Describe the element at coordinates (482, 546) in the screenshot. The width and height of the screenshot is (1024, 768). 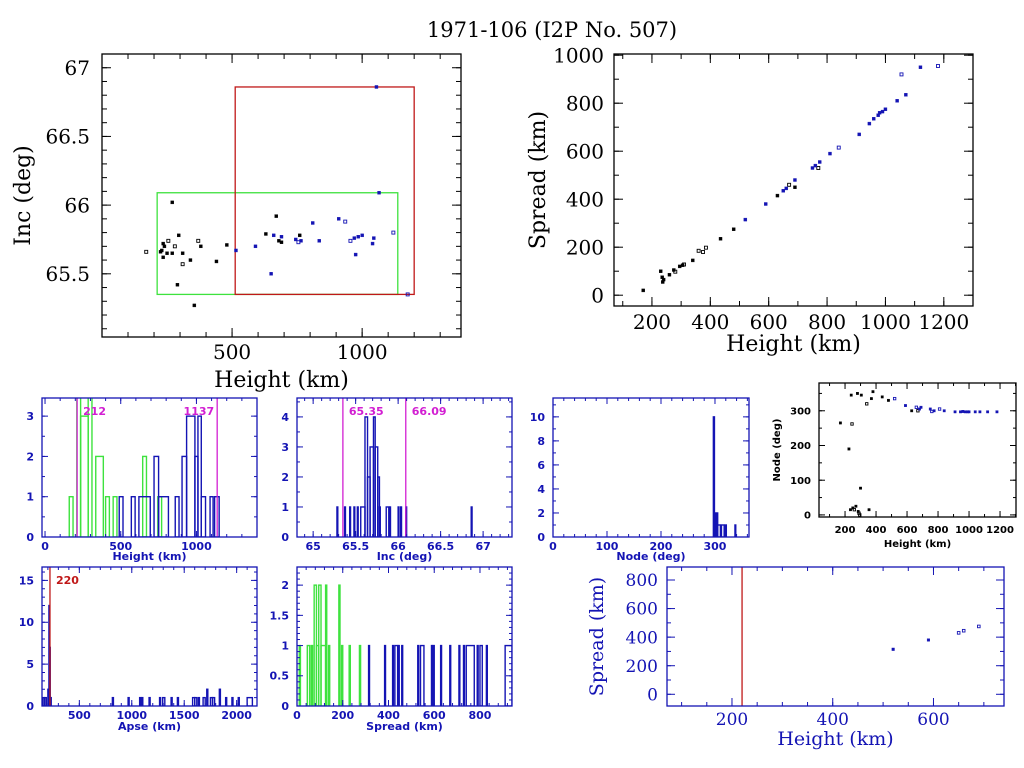
I see `x-tick-label: 67` at that location.